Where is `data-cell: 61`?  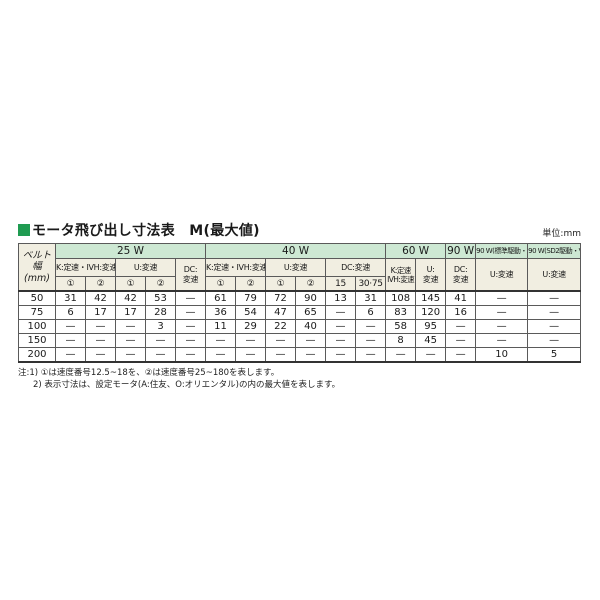
data-cell: 61 is located at coordinates (221, 298).